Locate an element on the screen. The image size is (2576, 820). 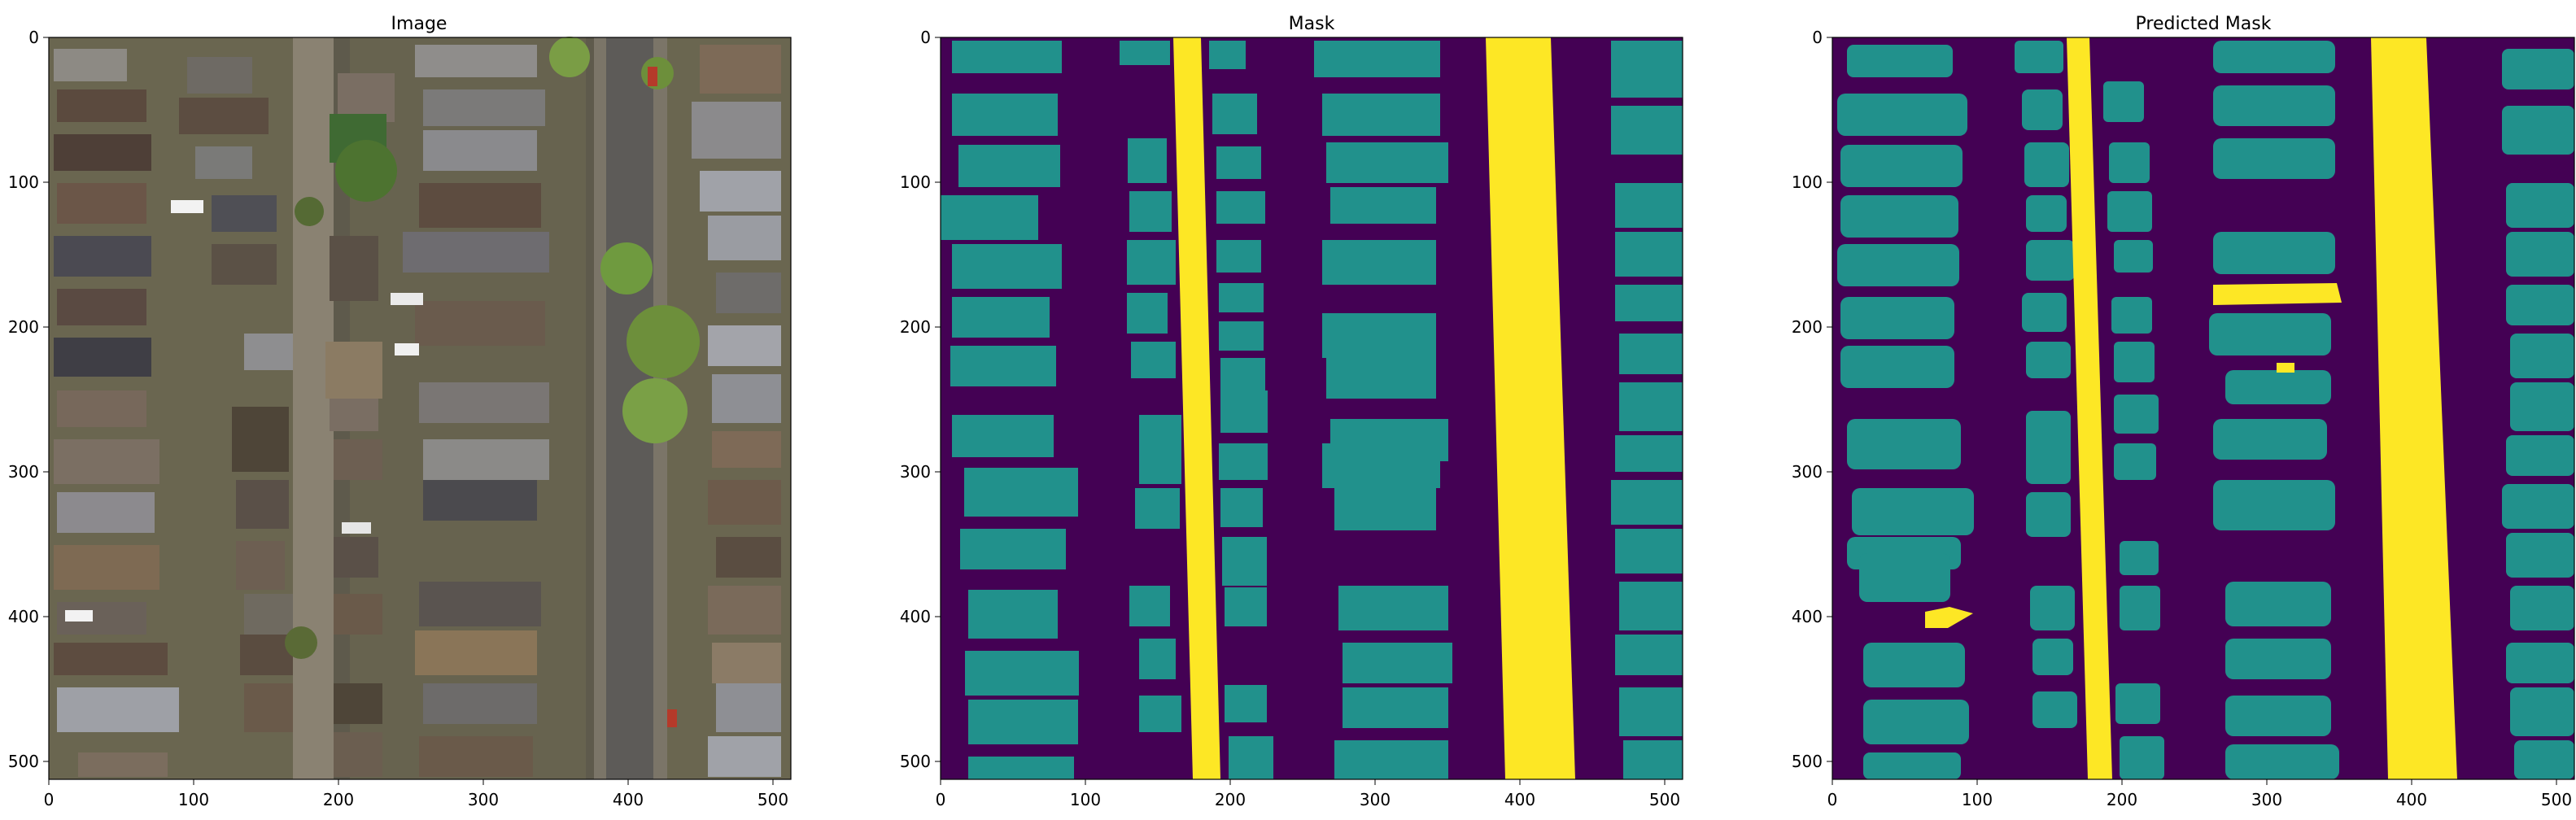
pred-xtick: 100 is located at coordinates (1977, 799).